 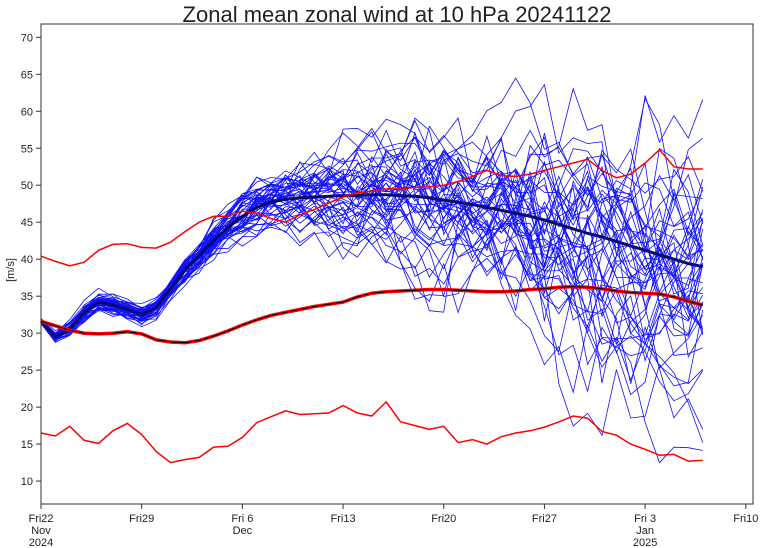 What do you see at coordinates (27, 112) in the screenshot?
I see `y-tick-label: 60` at bounding box center [27, 112].